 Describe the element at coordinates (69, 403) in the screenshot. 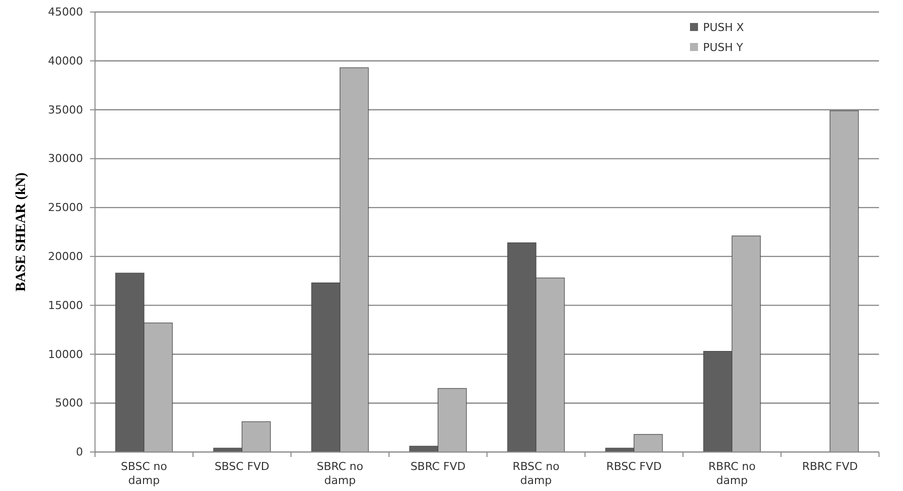

I see `y-tick-label: 5000` at that location.